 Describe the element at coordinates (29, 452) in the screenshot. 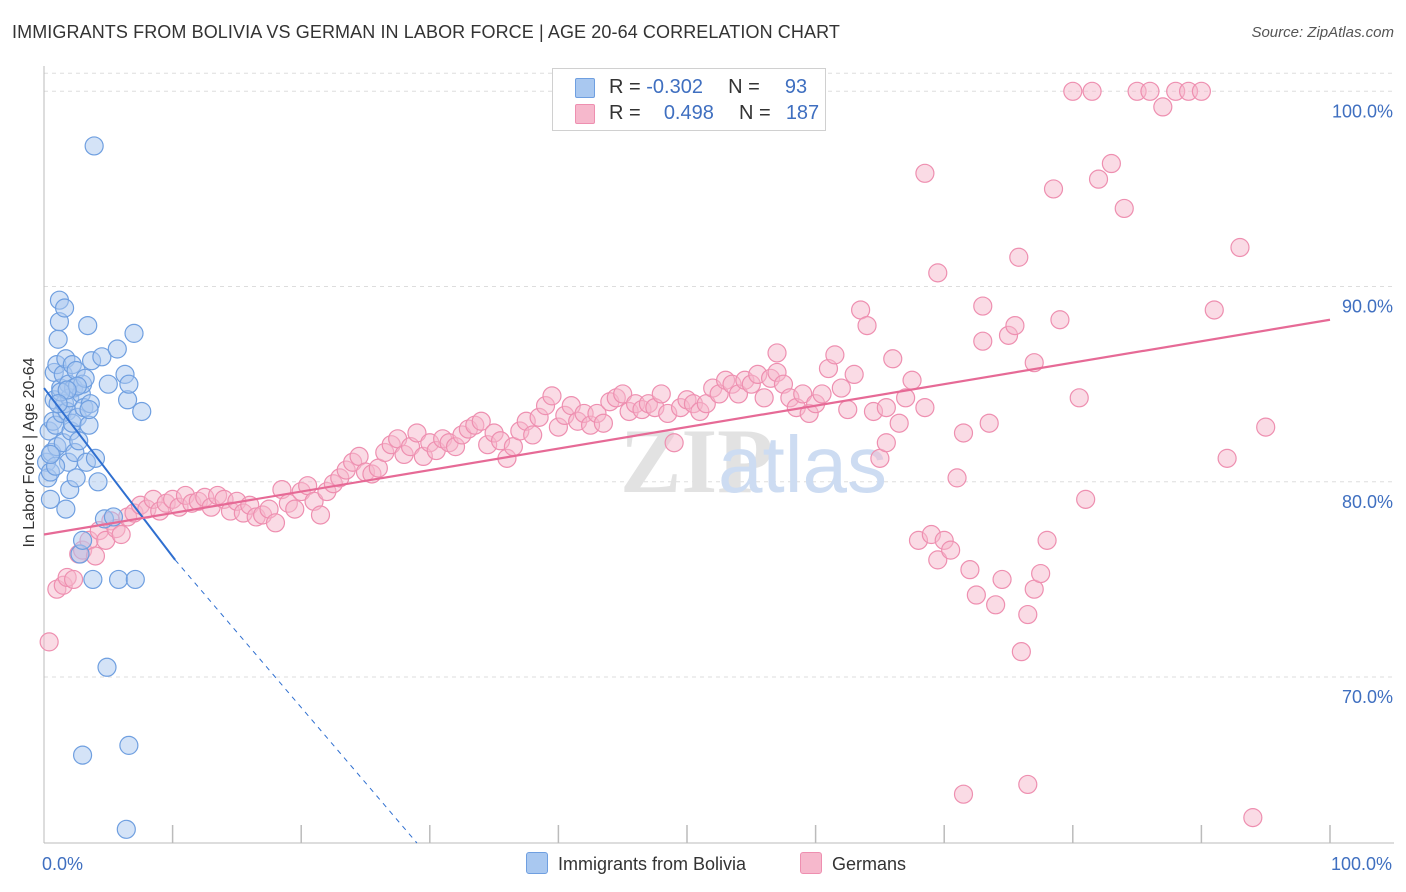

I see `y-axis-title: In Labor Force | Age 20-64` at that location.